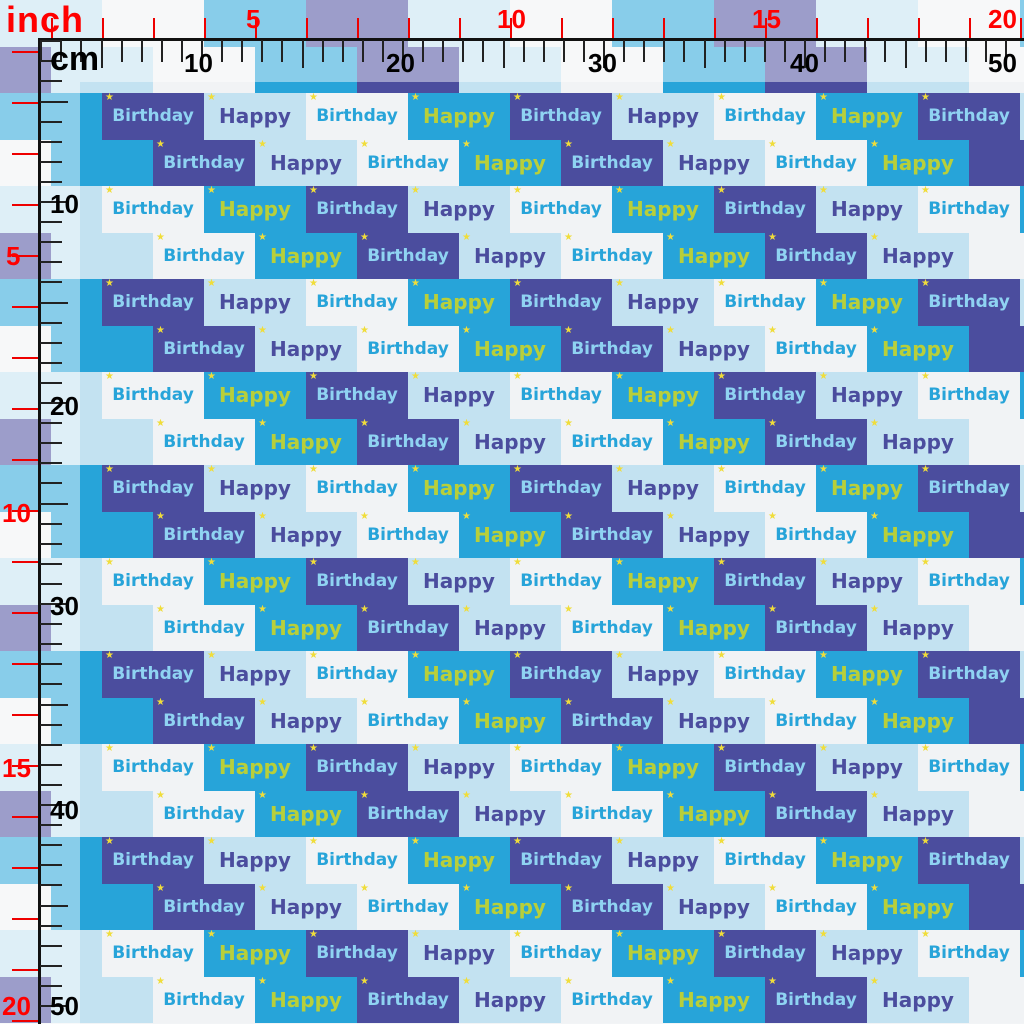 This screenshot has height=1024, width=1024. I want to click on left-cm-label: 40, so click(64, 810).